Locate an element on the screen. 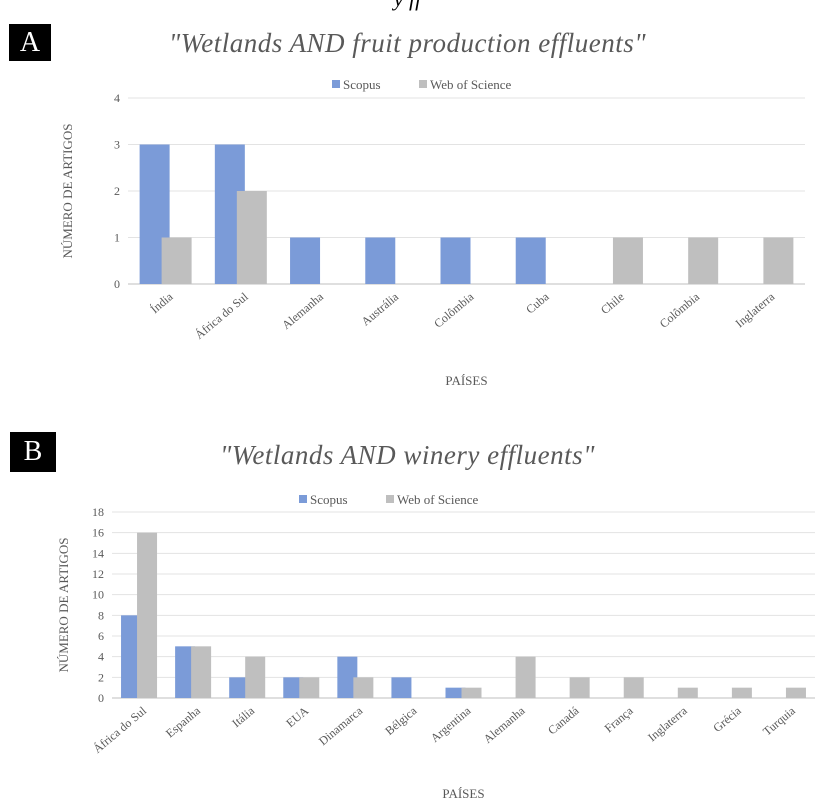 The width and height of the screenshot is (815, 803). x-tick-label: Alemanha is located at coordinates (504, 724).